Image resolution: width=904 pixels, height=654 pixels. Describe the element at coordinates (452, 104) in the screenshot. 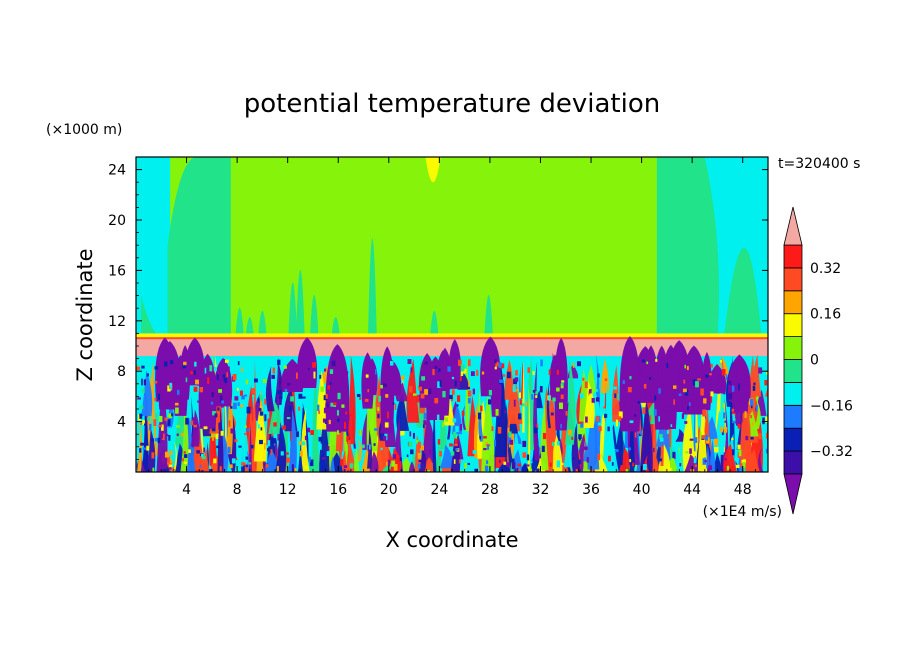

I see `chart-title: potential temperature deviation` at that location.